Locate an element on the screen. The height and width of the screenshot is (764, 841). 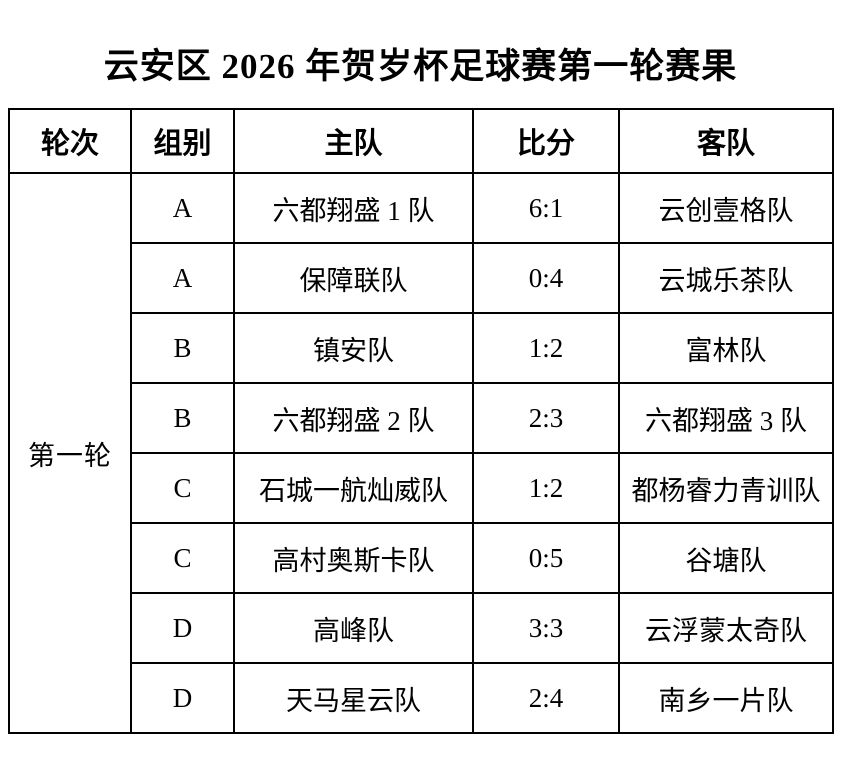
table-row: D 天马星云队 2:4 南乡一片队 is located at coordinates (421, 698).